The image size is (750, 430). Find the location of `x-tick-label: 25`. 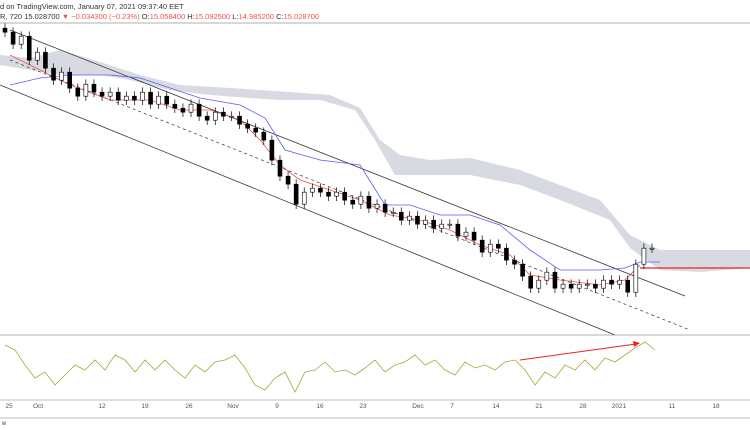

x-tick-label: 25 is located at coordinates (9, 406).